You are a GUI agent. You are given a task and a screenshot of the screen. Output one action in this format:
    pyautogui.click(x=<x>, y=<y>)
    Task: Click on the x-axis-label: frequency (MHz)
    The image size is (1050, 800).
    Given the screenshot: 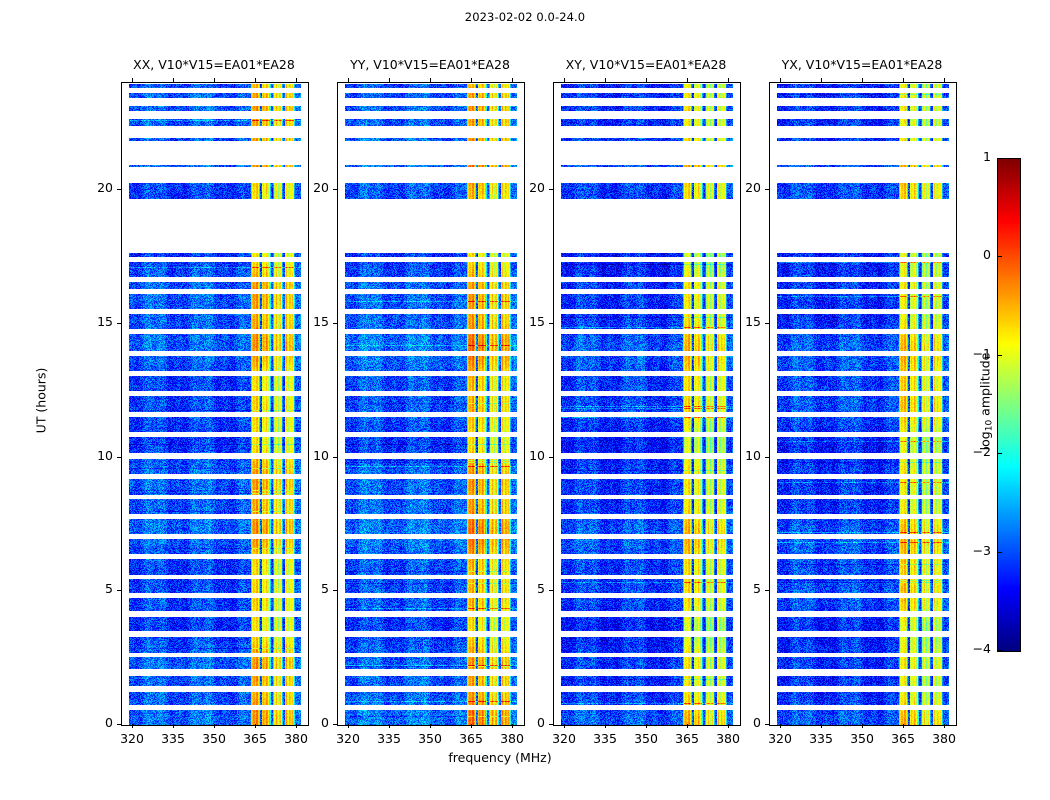 What is the action you would take?
    pyautogui.click(x=500, y=757)
    